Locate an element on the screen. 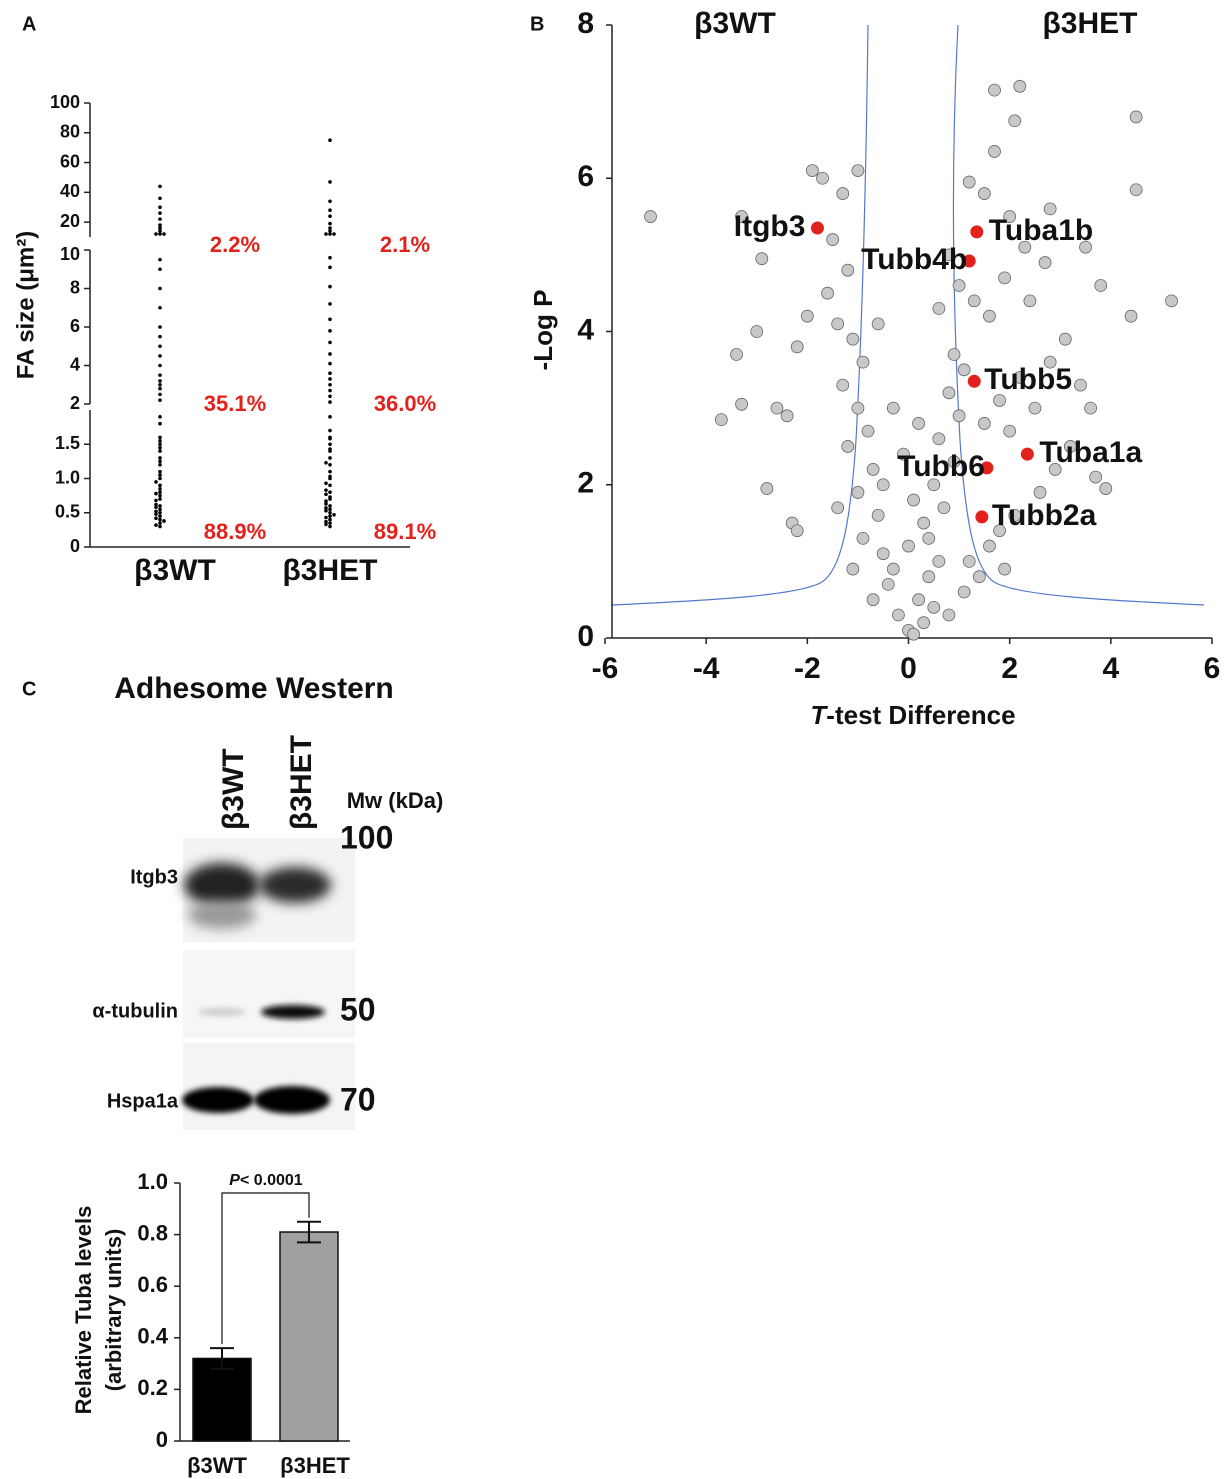 This screenshot has height=1479, width=1231. y-axis-label: -Log P is located at coordinates (543, 330).